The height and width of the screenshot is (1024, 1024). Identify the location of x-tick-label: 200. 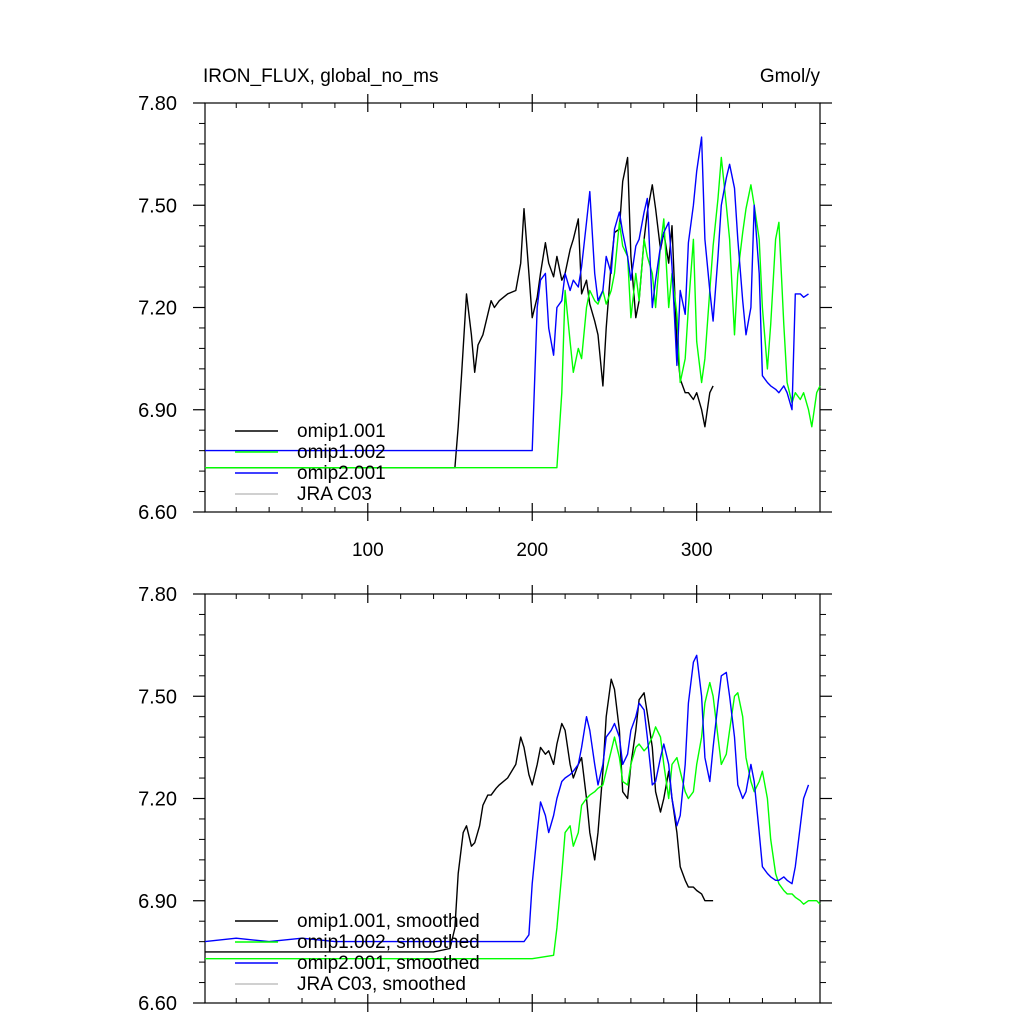
(532, 550).